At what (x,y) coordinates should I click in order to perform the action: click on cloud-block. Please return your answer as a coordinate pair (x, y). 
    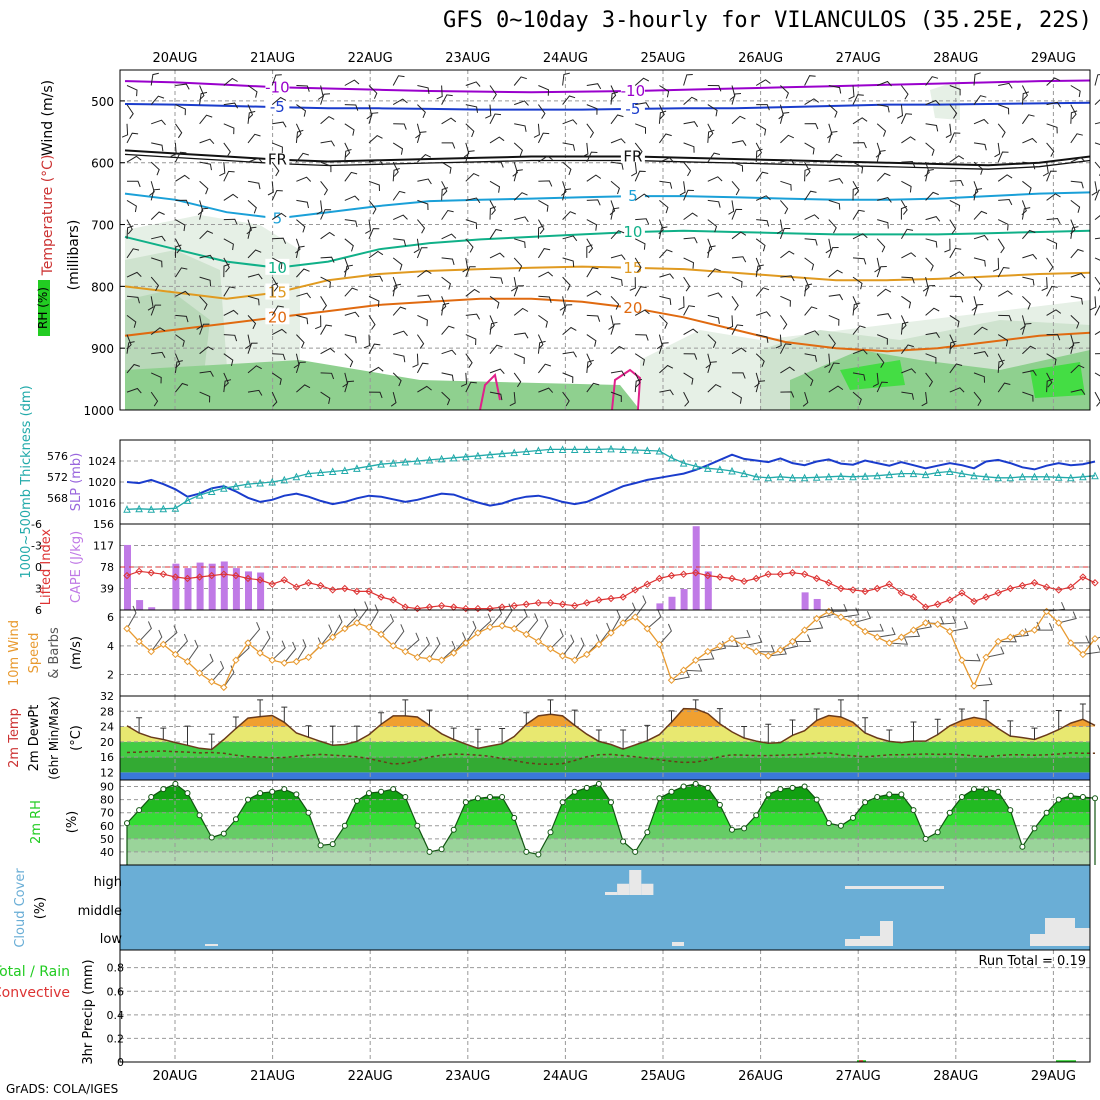
    Looking at the image, I should click on (678, 944).